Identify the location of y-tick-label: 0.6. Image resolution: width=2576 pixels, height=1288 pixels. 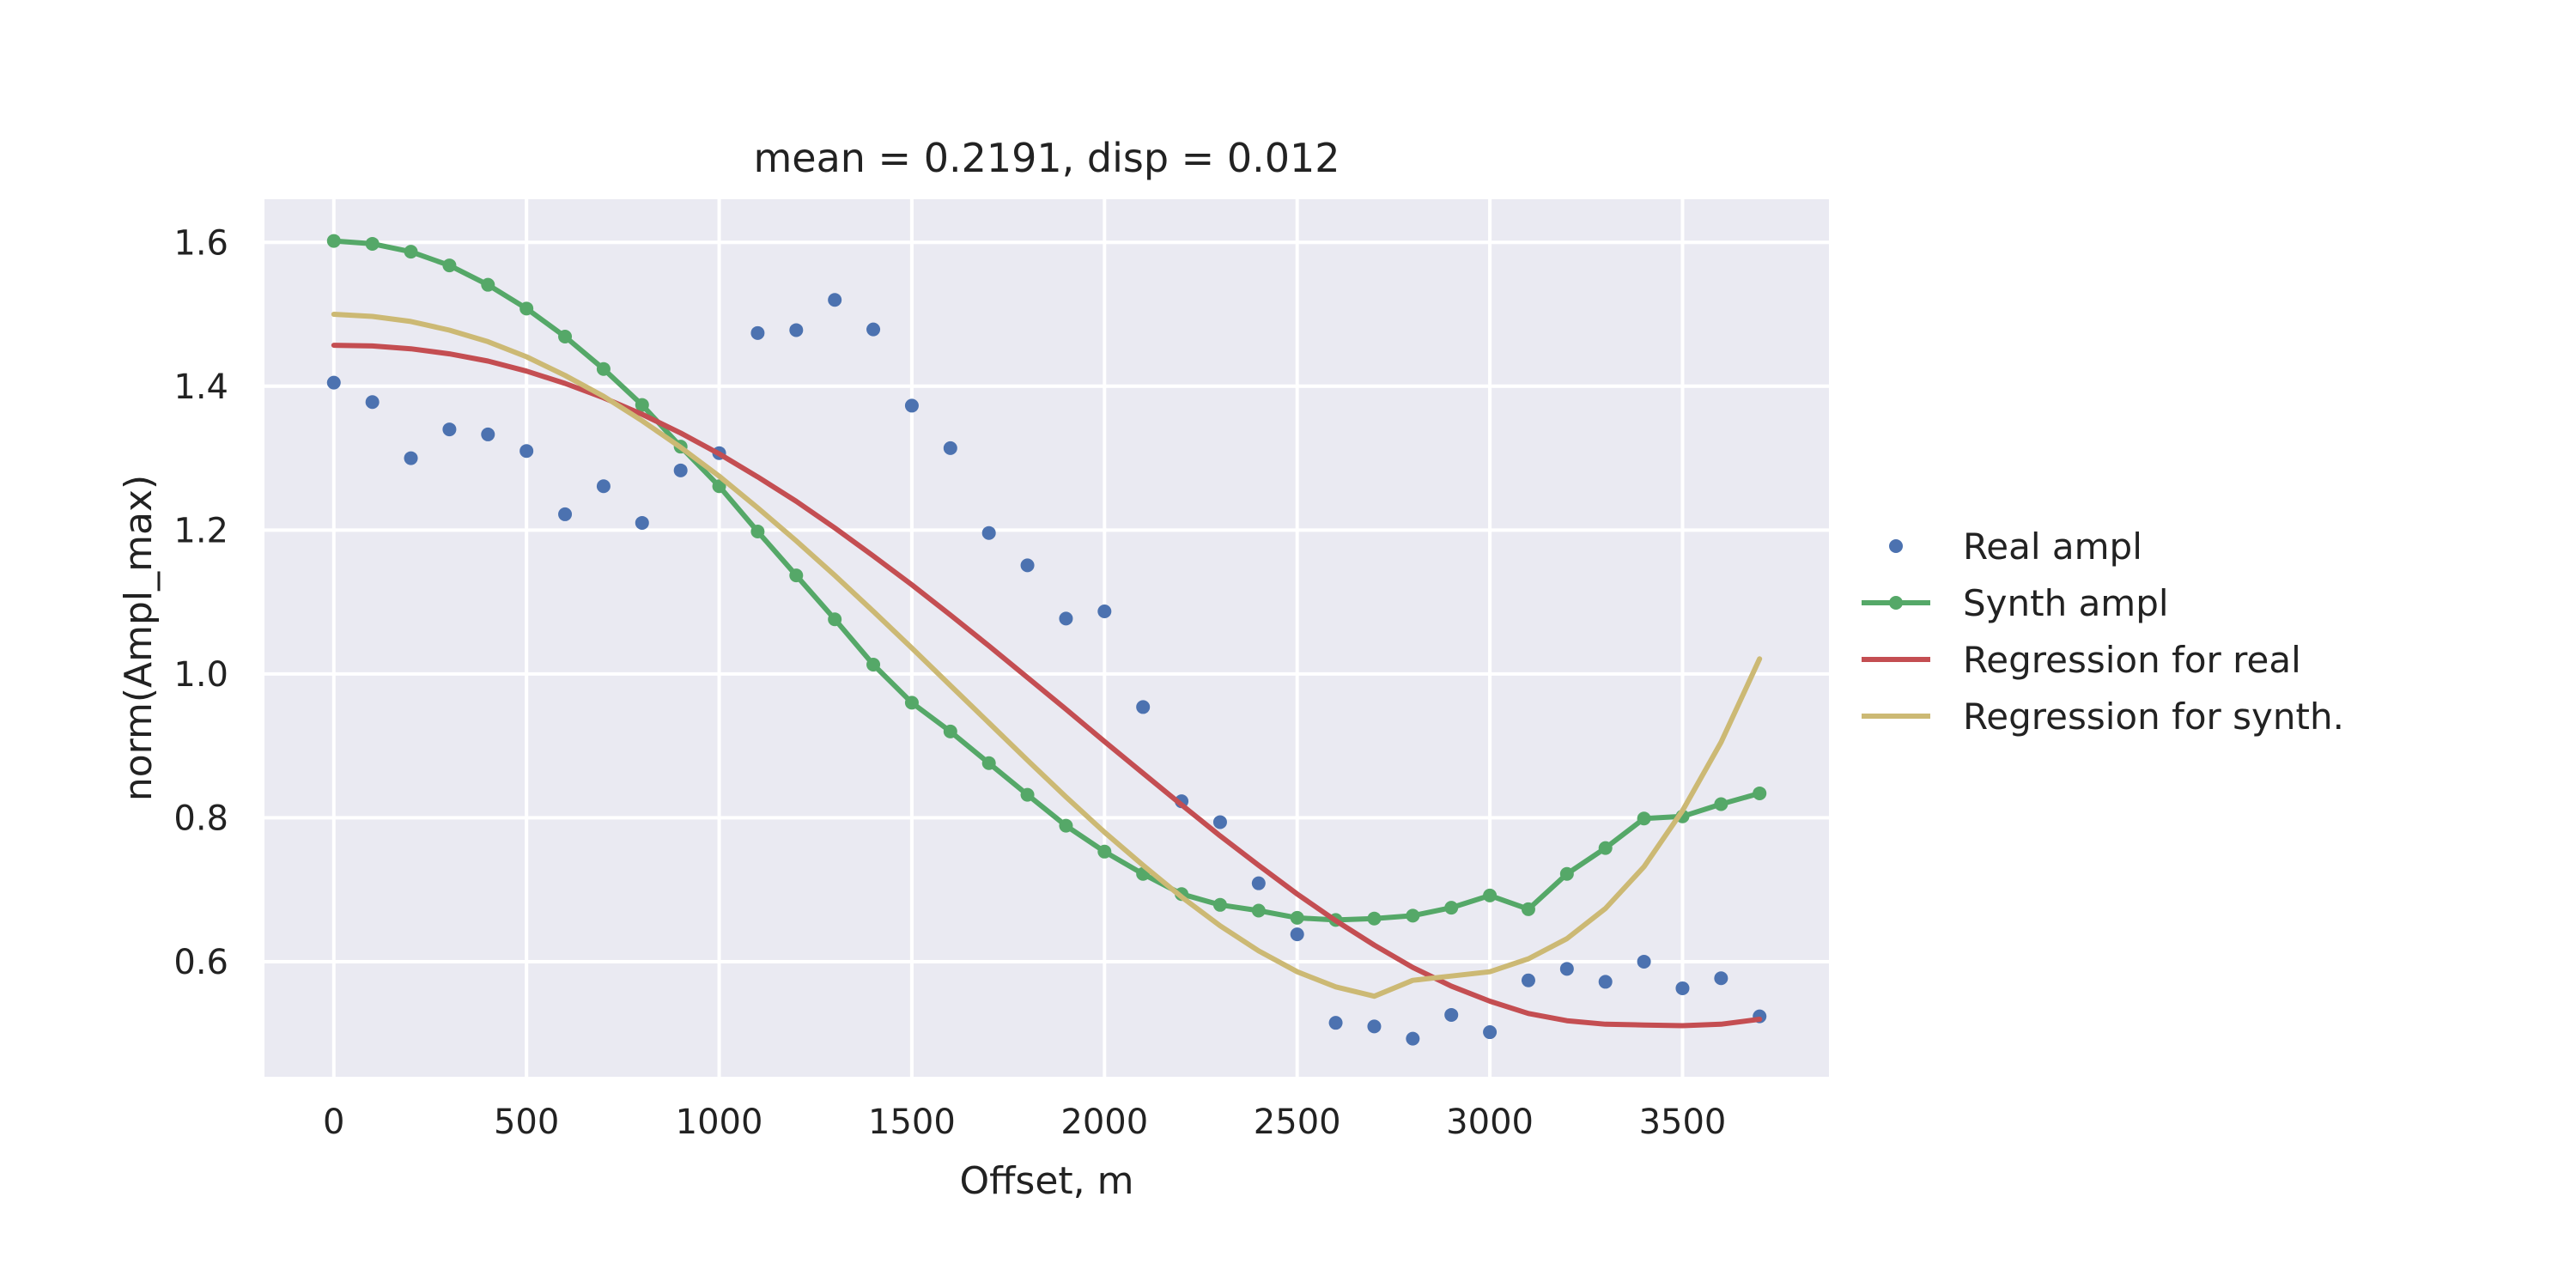
(201, 962).